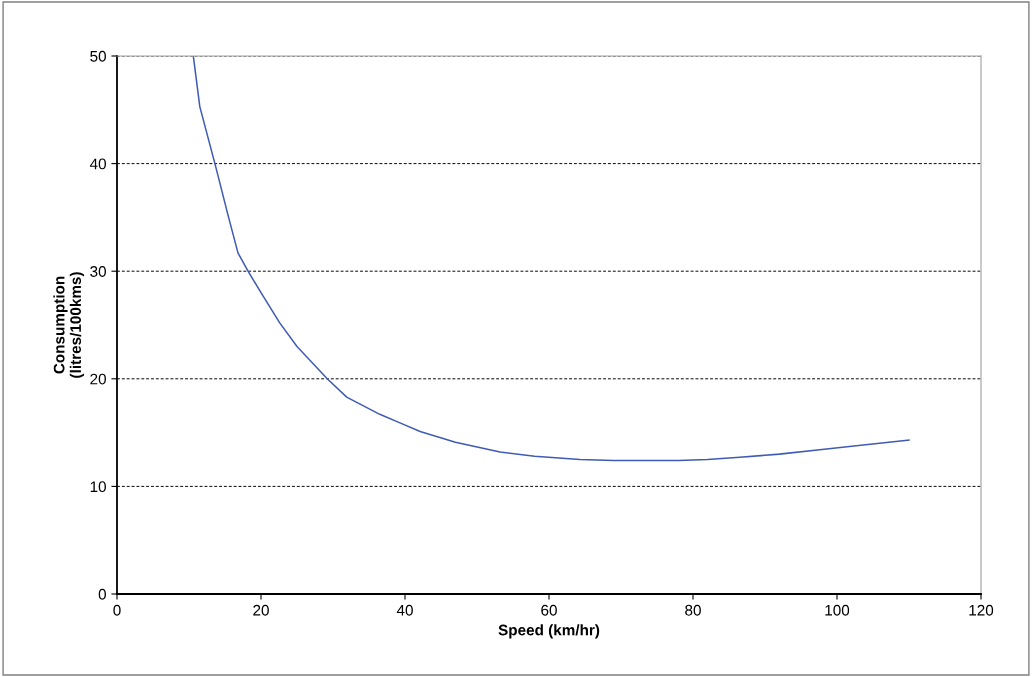  What do you see at coordinates (117, 610) in the screenshot?
I see `x-tick-label: 0` at bounding box center [117, 610].